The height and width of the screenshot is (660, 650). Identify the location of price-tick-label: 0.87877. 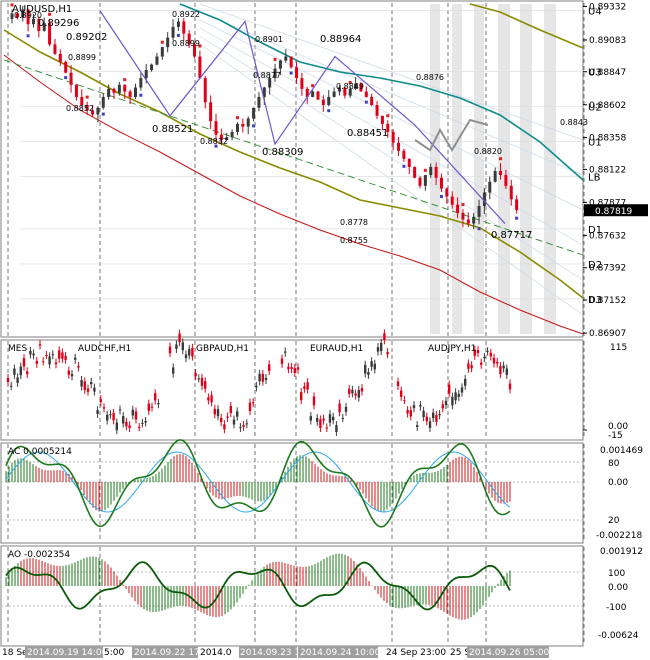
(607, 203).